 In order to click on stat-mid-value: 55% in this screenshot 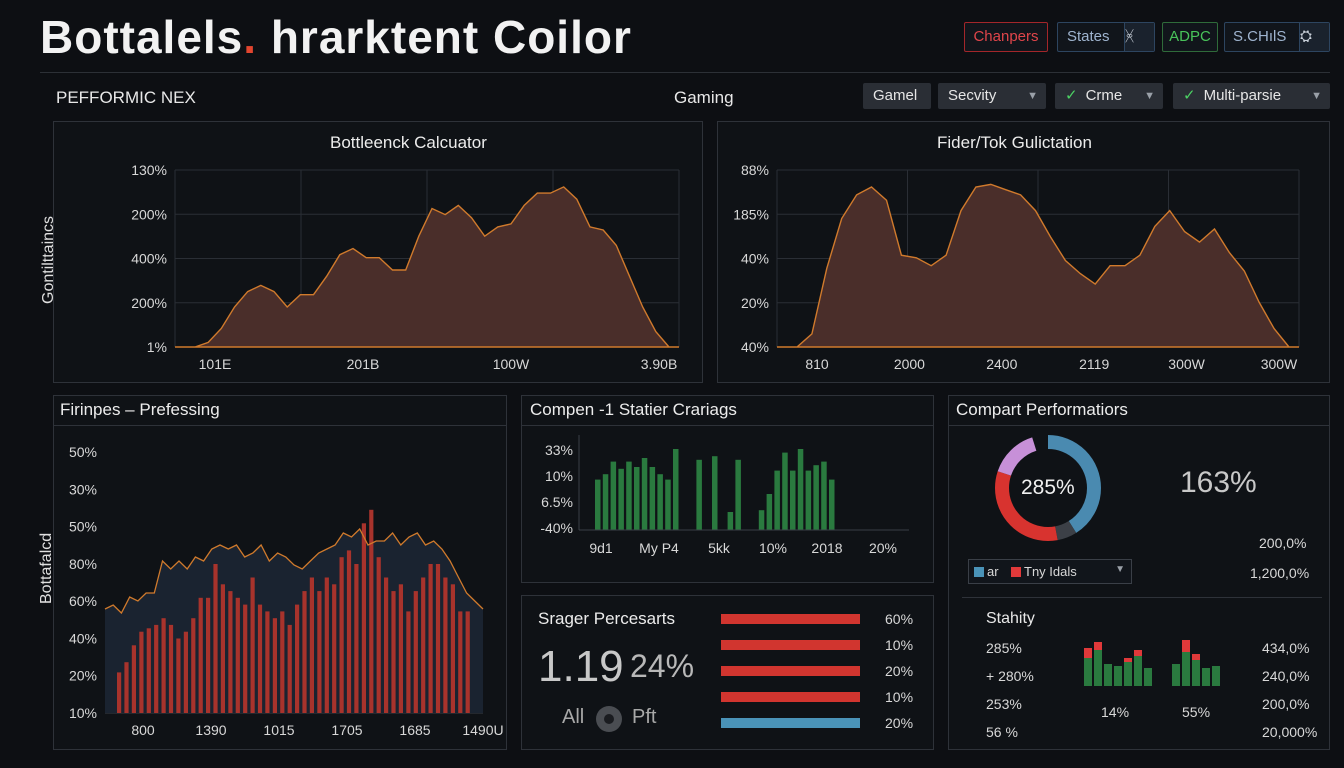, I will do `click(1196, 712)`.